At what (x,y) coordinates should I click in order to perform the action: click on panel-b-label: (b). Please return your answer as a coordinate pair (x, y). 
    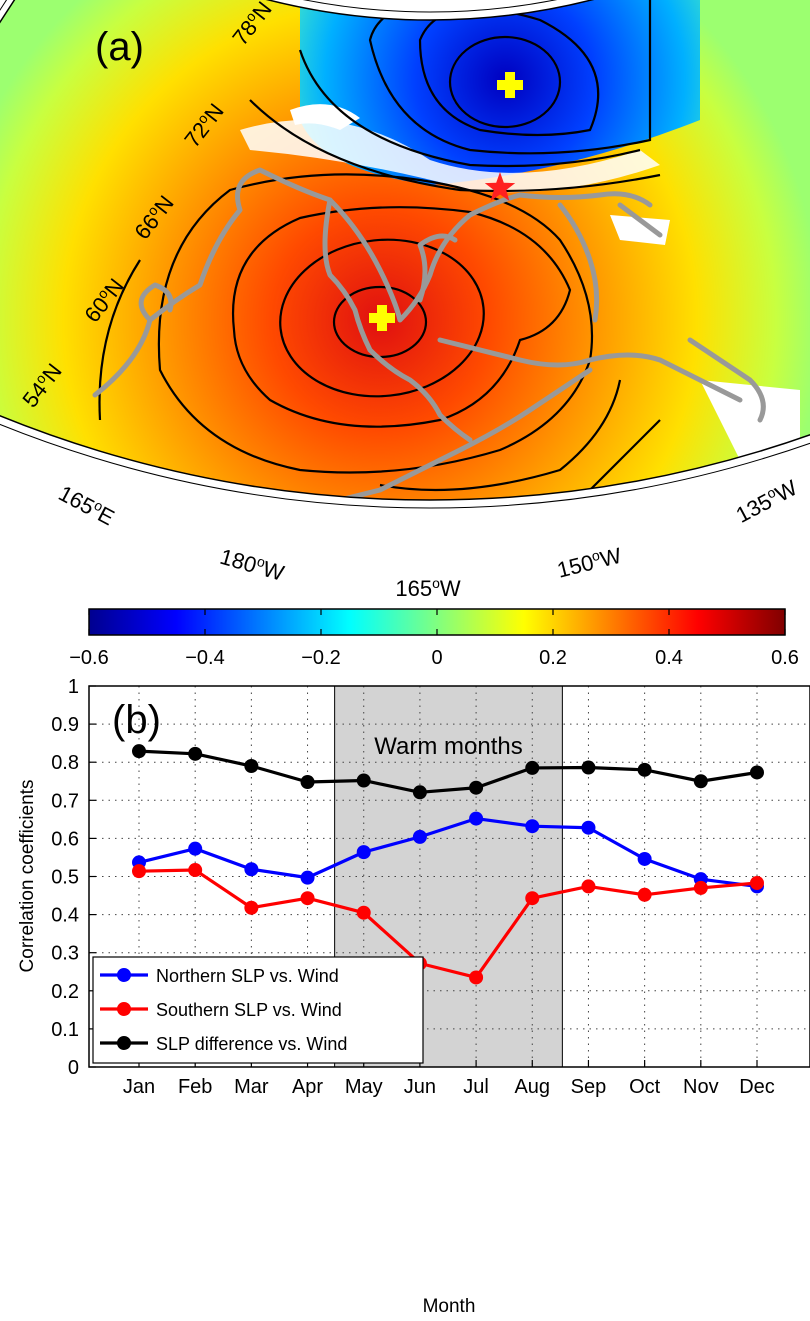
    Looking at the image, I should click on (136, 720).